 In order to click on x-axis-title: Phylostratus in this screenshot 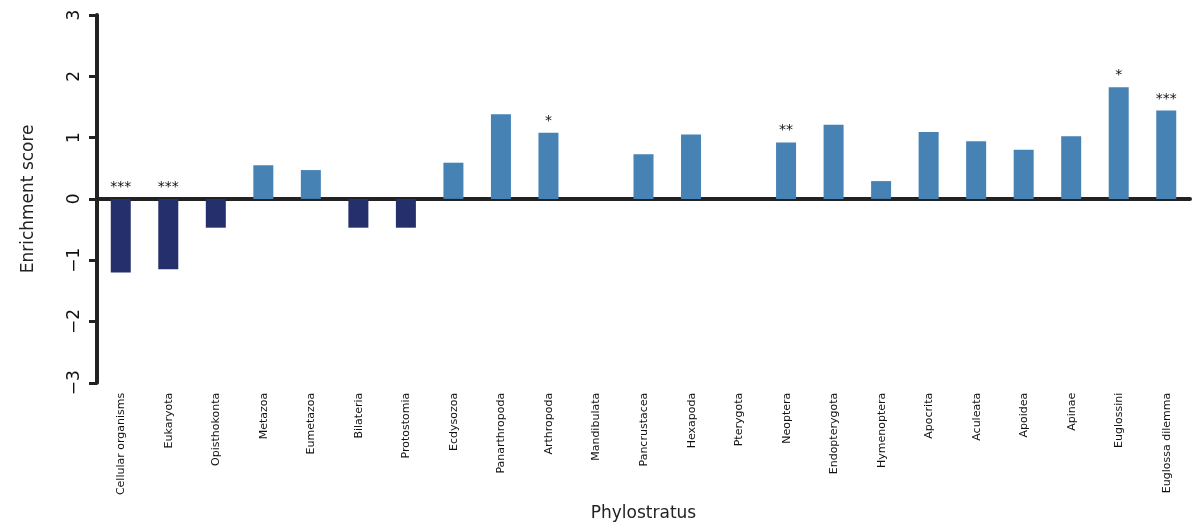, I will do `click(643, 511)`.